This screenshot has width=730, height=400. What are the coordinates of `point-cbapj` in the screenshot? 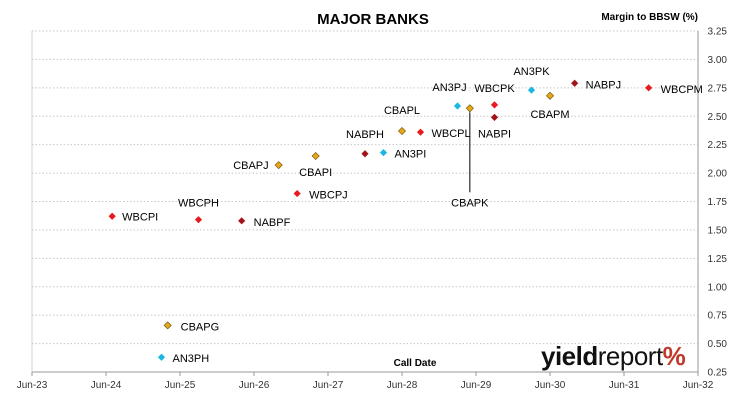 It's located at (278, 165).